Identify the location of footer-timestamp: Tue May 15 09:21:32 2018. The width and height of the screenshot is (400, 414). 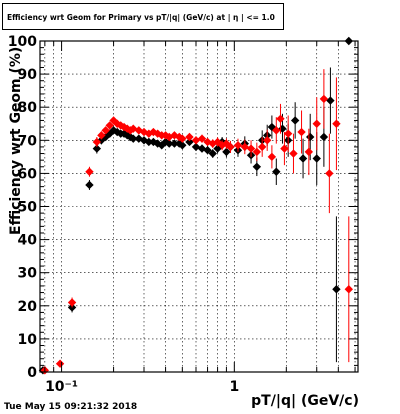
(70, 407).